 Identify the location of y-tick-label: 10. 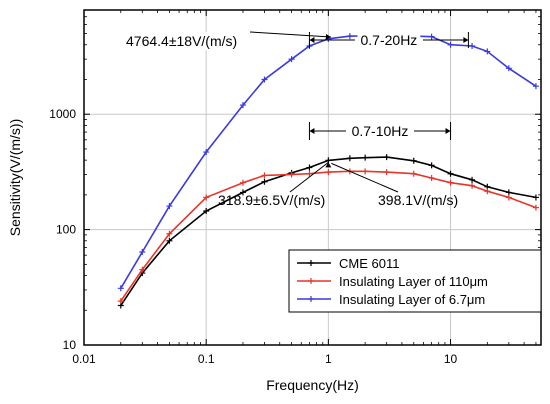
(70, 345).